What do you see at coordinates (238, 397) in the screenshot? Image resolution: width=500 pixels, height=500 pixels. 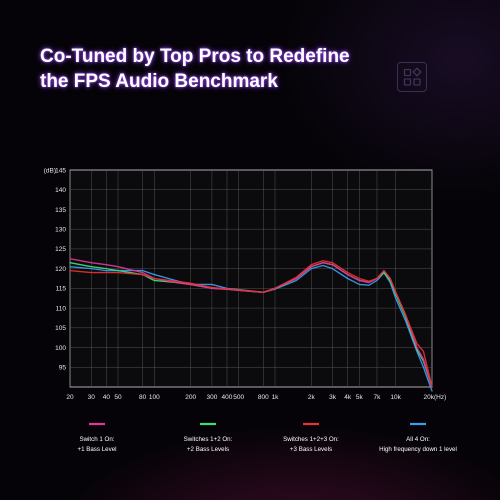 I see `x-tick-label: 500` at bounding box center [238, 397].